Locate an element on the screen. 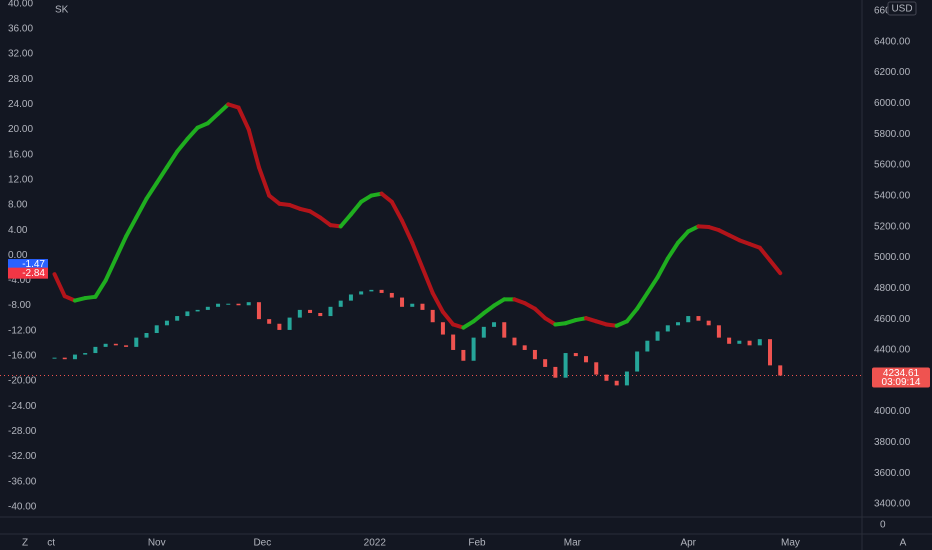 This screenshot has width=932, height=550. indicator-value-label: -2.84 is located at coordinates (33, 273).